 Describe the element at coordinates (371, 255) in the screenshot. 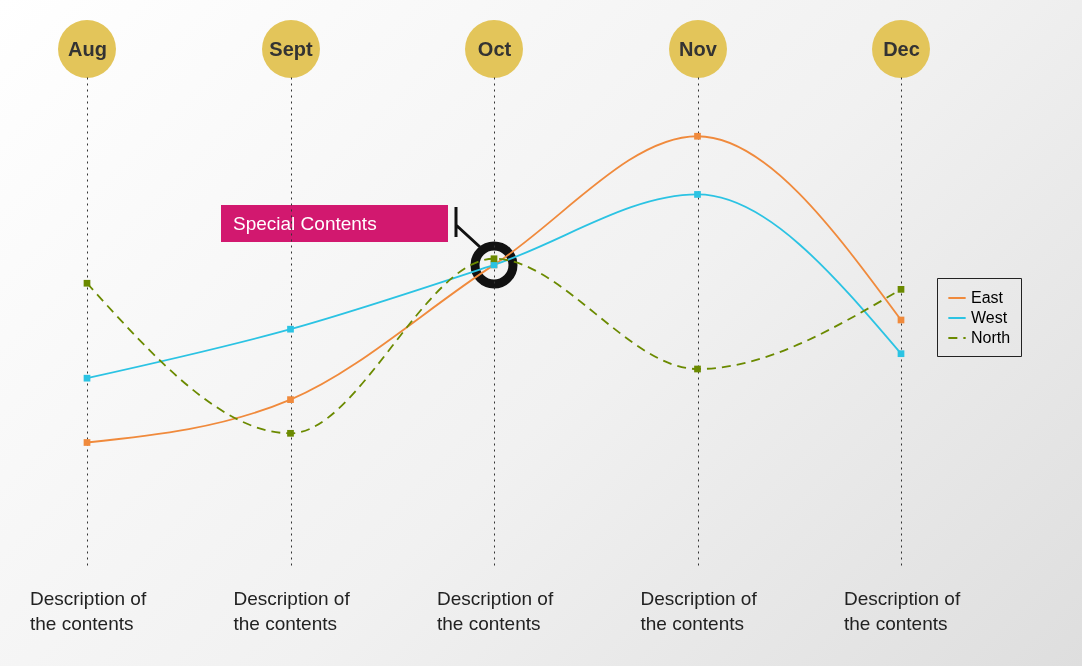

I see `callout: Special Contents` at that location.